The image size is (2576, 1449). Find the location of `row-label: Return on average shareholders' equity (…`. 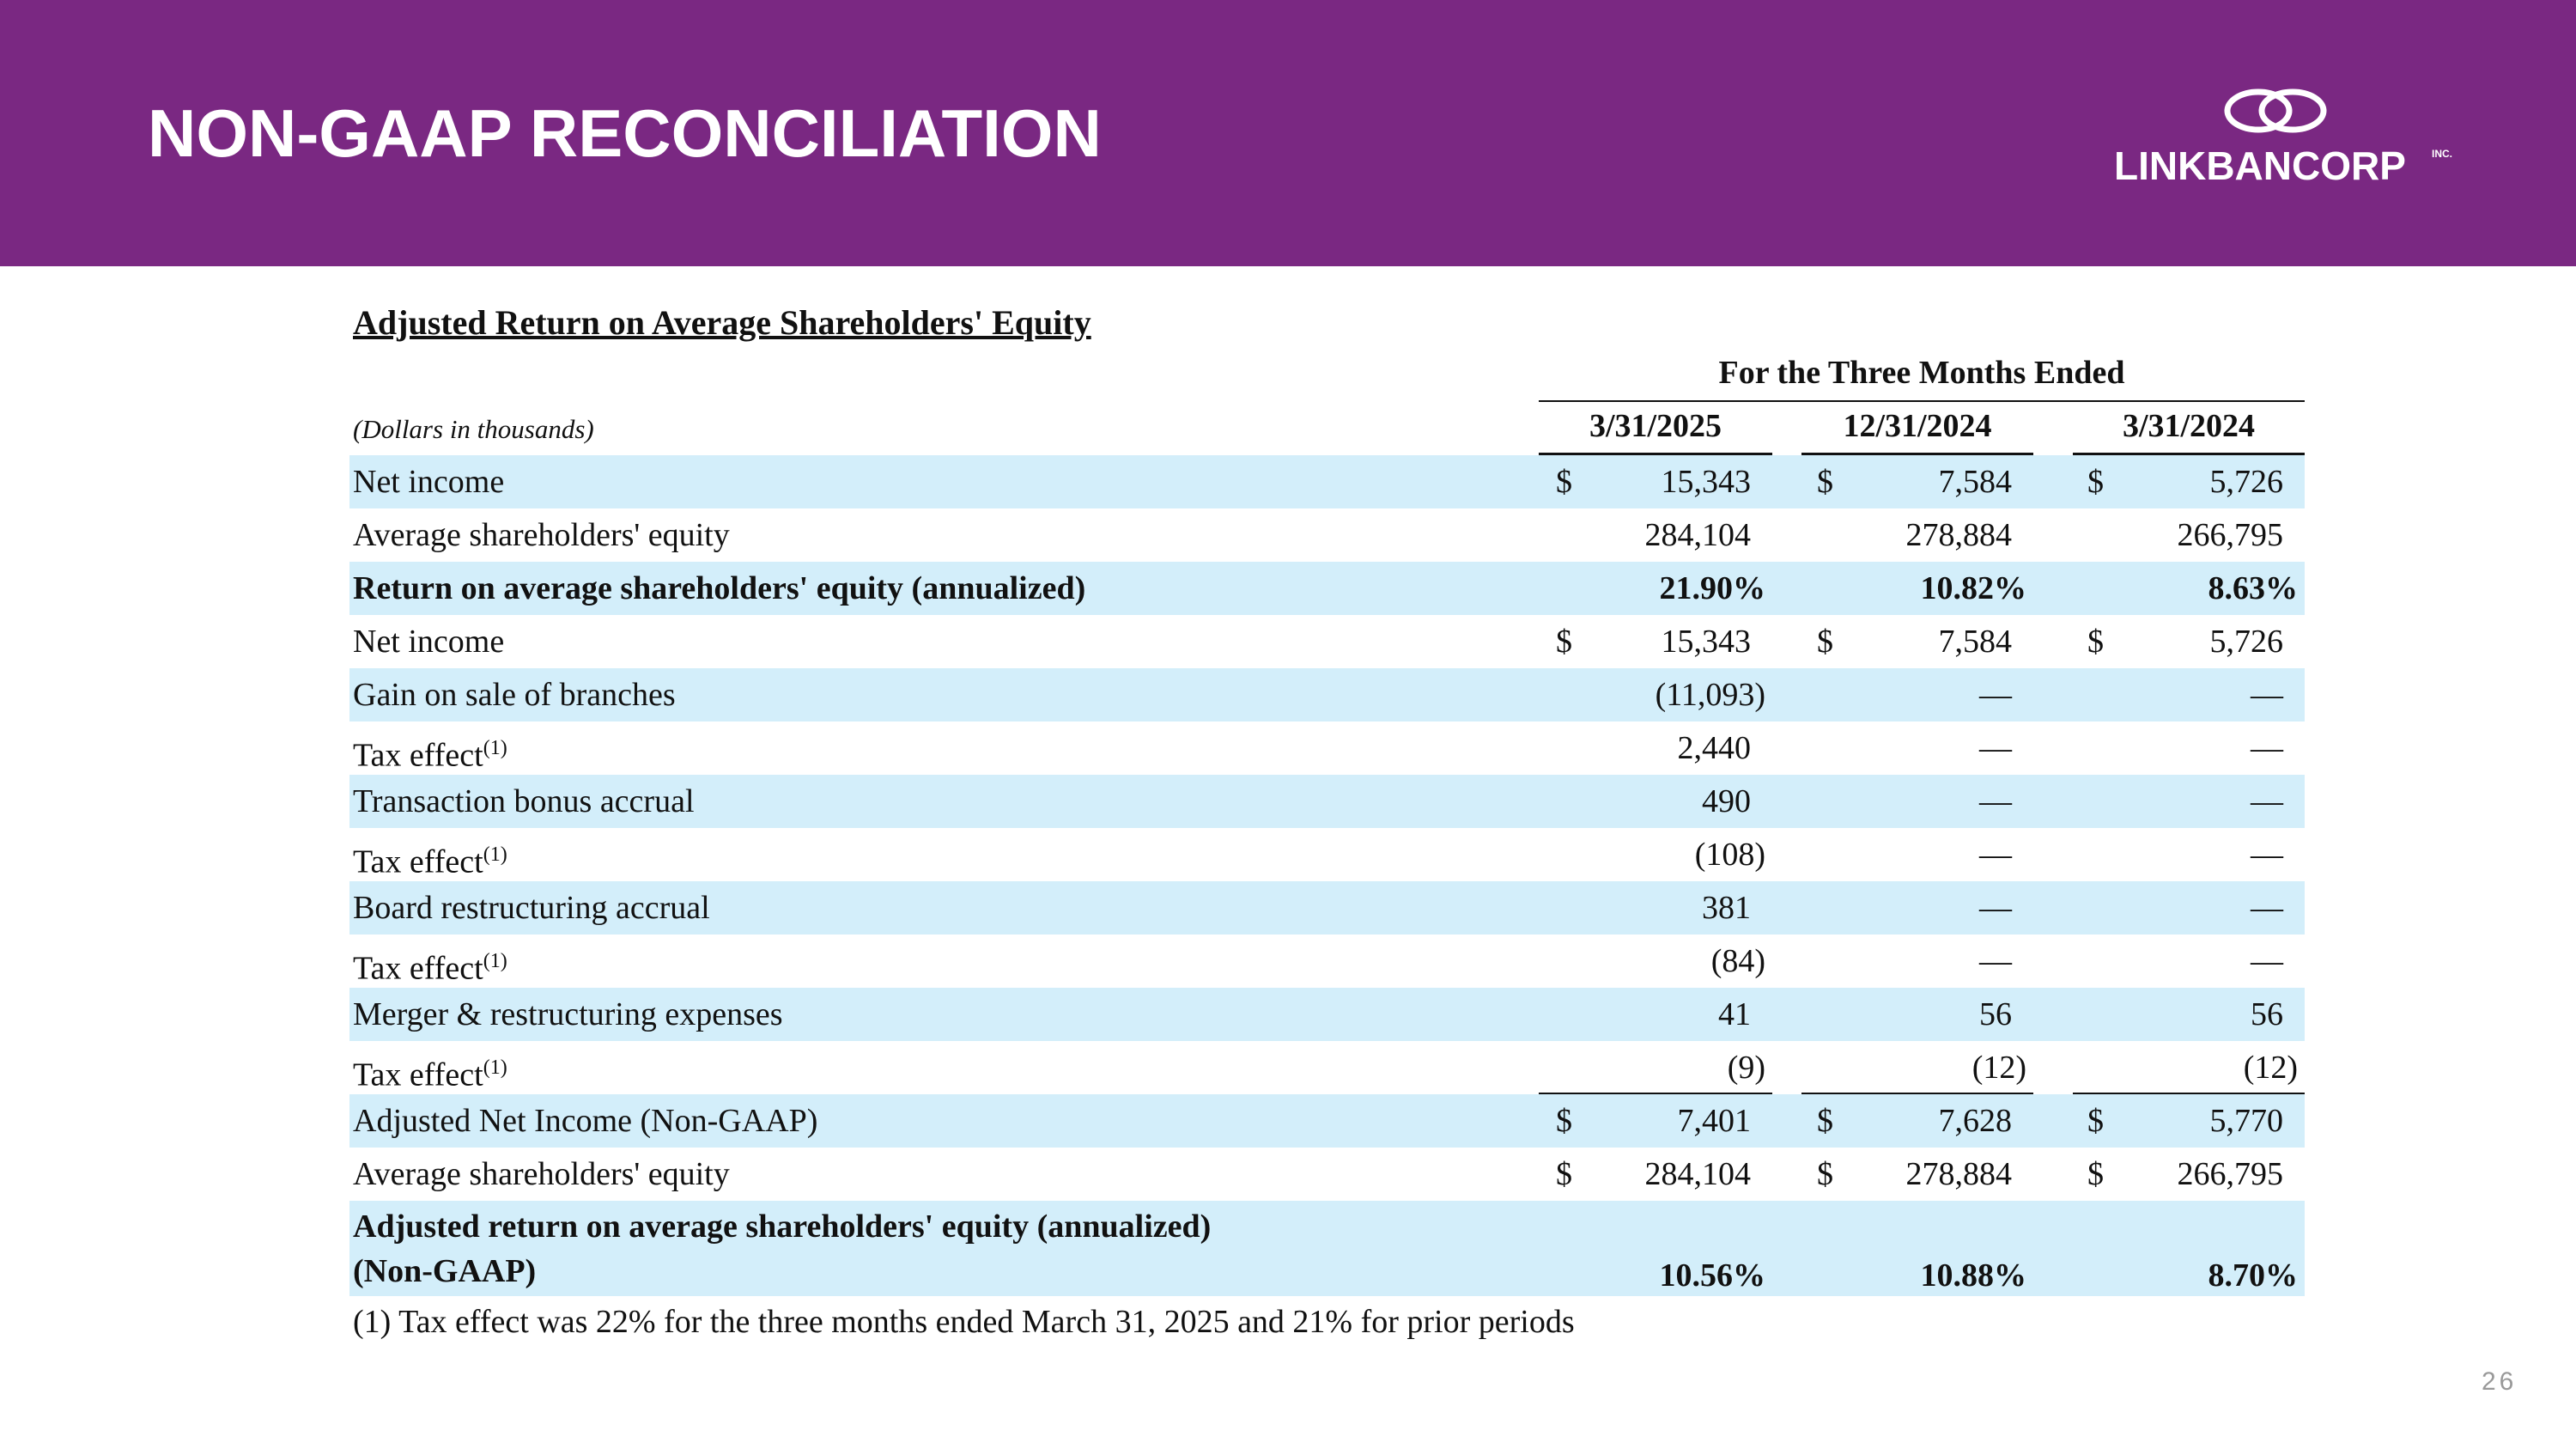

row-label: Return on average shareholders' equity (… is located at coordinates (719, 588).